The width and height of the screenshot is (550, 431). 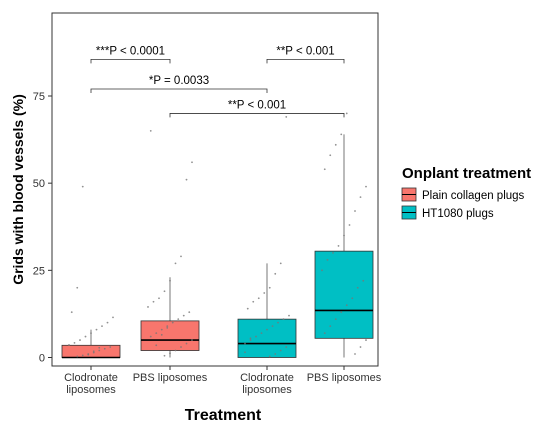 I want to click on legend-title: Onplant treatment, so click(x=466, y=173).